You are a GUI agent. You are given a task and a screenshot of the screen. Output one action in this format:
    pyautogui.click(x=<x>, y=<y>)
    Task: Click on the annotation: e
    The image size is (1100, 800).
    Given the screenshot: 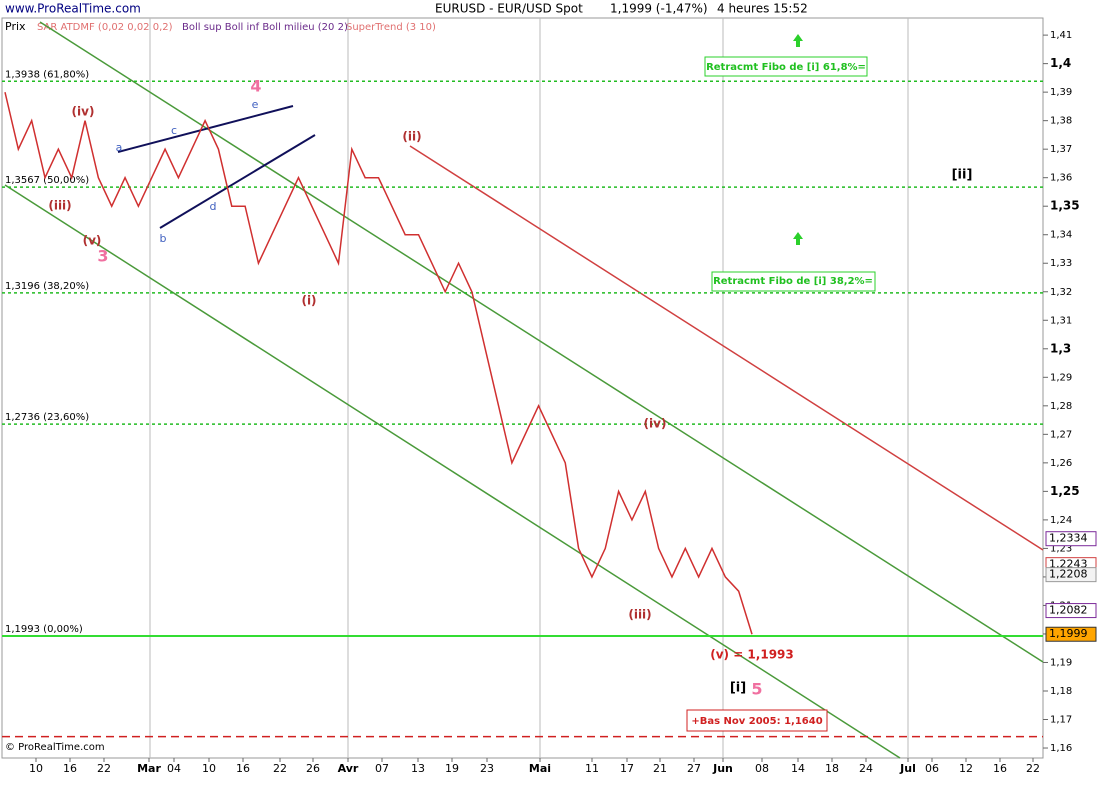 What is the action you would take?
    pyautogui.click(x=255, y=104)
    